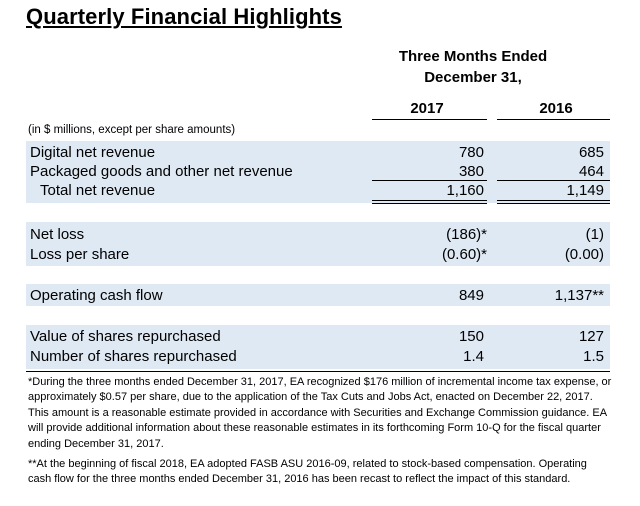 This screenshot has width=640, height=506. I want to click on table-row: Digital net revenue 780 685, so click(320, 153).